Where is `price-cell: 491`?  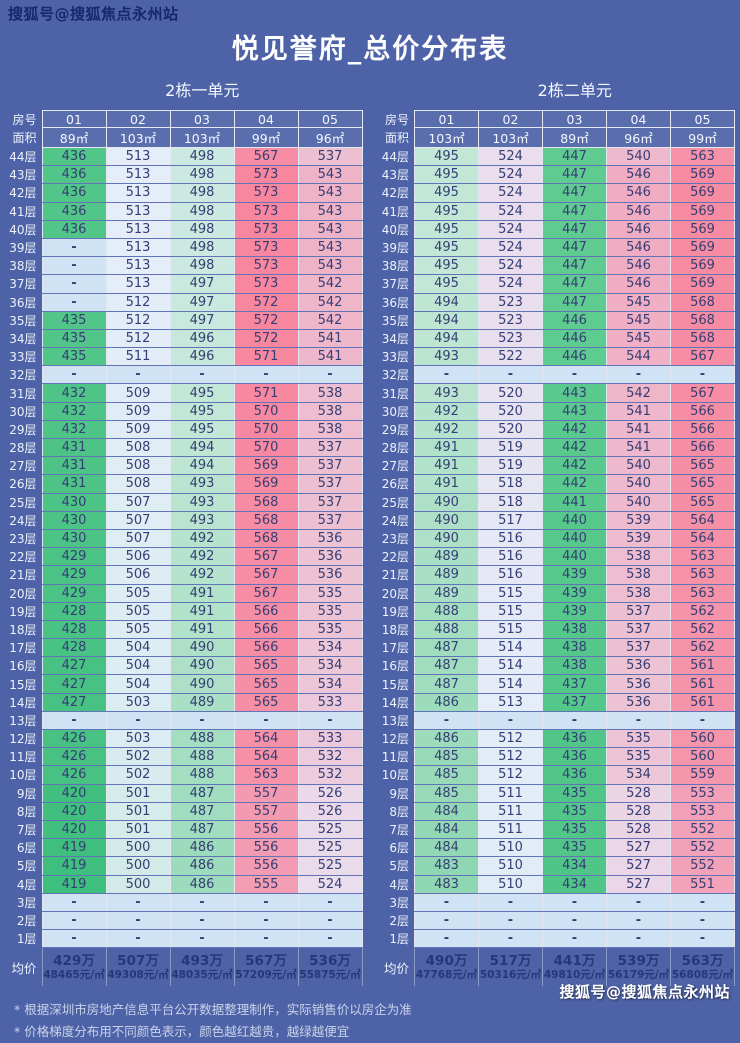 price-cell: 491 is located at coordinates (202, 629).